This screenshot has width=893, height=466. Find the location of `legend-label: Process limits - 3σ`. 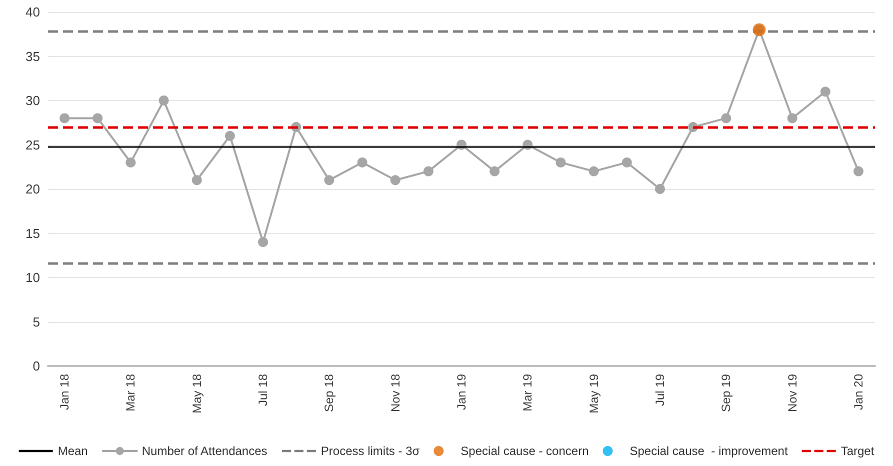

legend-label: Process limits - 3σ is located at coordinates (370, 451).